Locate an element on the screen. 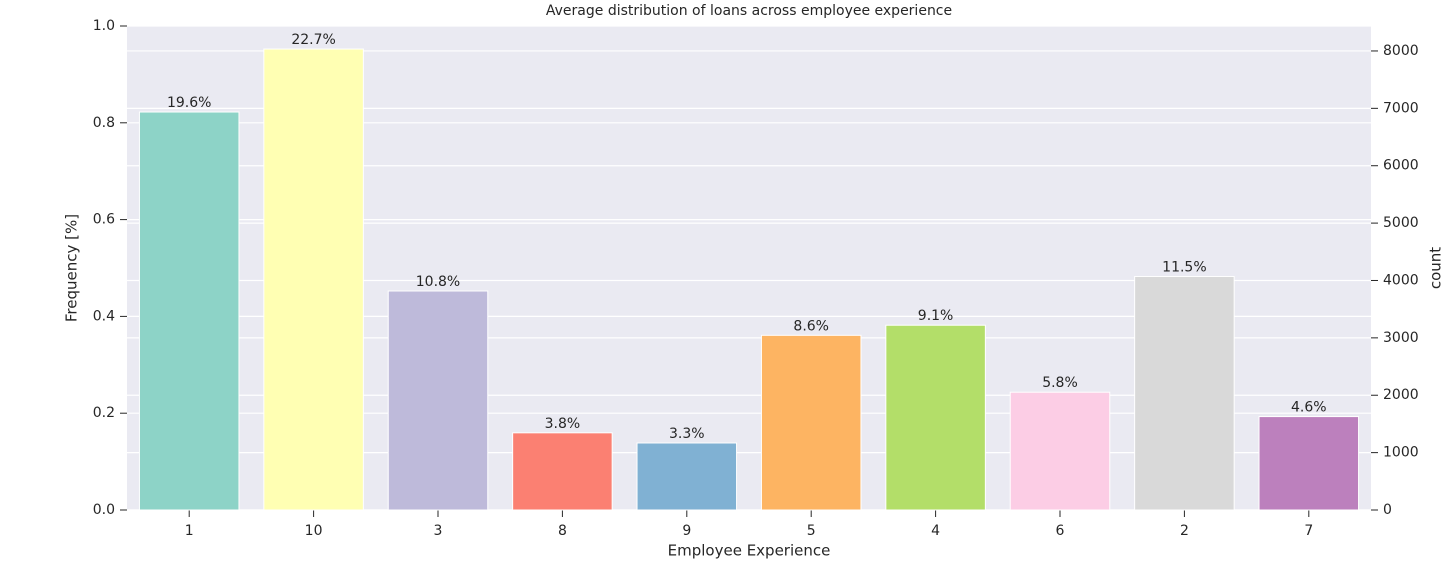 This screenshot has width=1455, height=570. y-tick-label: 1.0 is located at coordinates (104, 26).